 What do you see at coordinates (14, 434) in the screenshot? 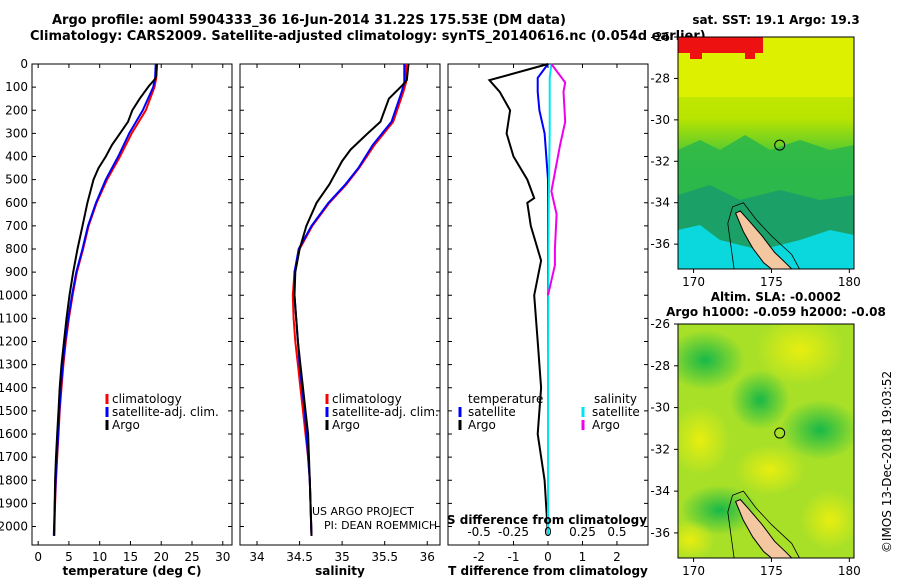
I see `y-tick-label: 1600` at bounding box center [14, 434].